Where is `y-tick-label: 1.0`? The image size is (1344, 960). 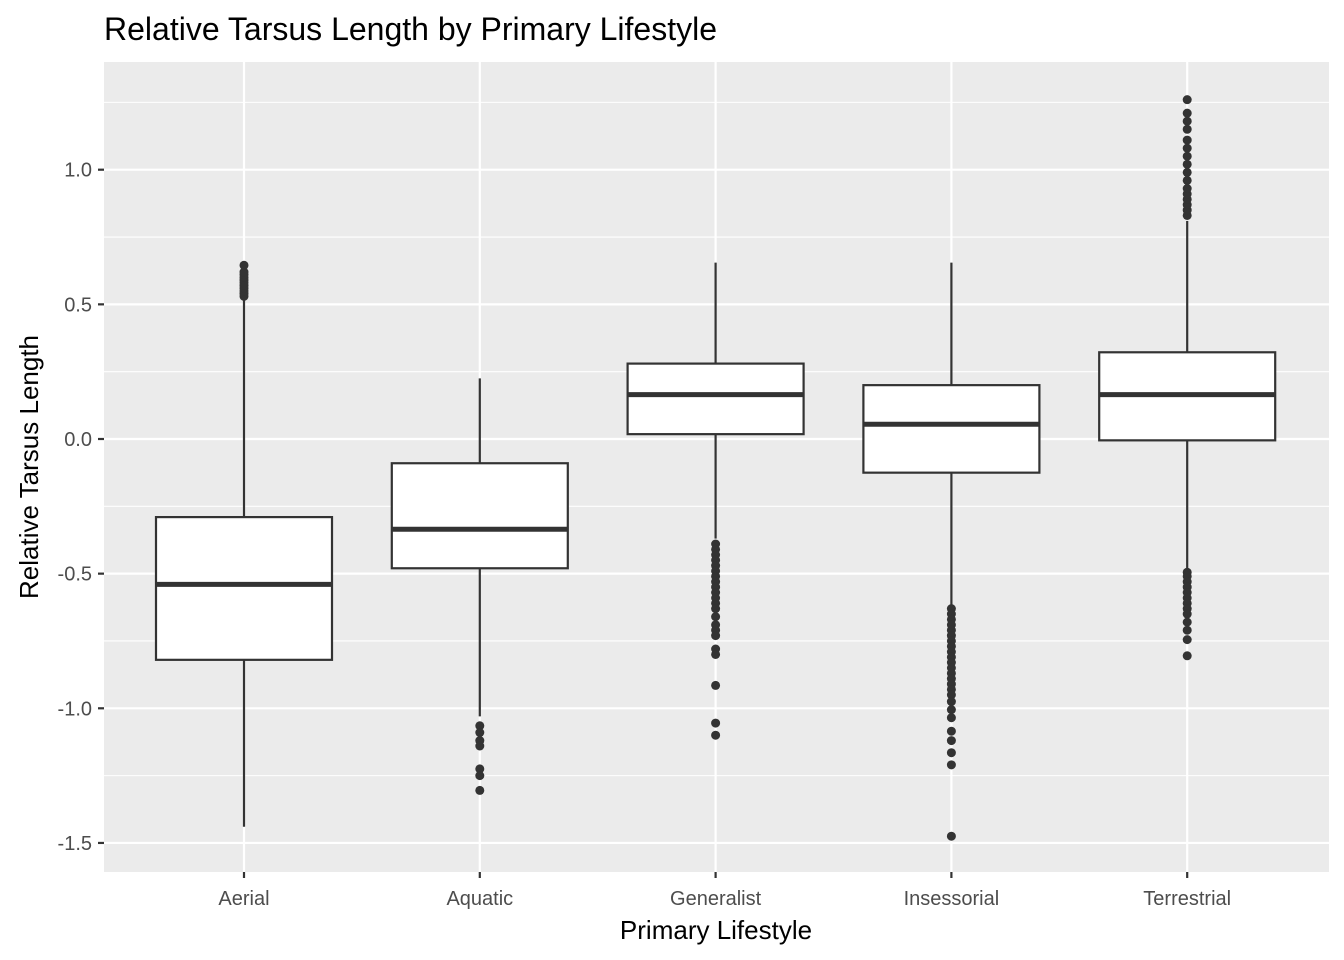
y-tick-label: 1.0 is located at coordinates (78, 171).